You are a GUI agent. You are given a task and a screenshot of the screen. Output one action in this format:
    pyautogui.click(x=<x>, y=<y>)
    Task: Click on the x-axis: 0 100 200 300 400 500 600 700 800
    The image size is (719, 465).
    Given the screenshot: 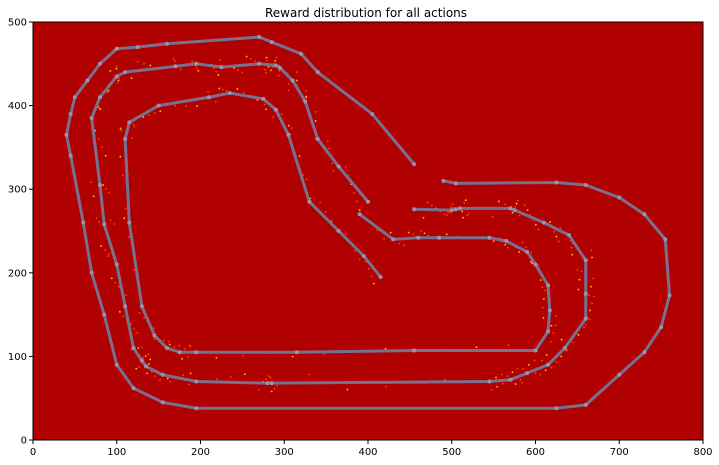 What is the action you would take?
    pyautogui.click(x=371, y=449)
    